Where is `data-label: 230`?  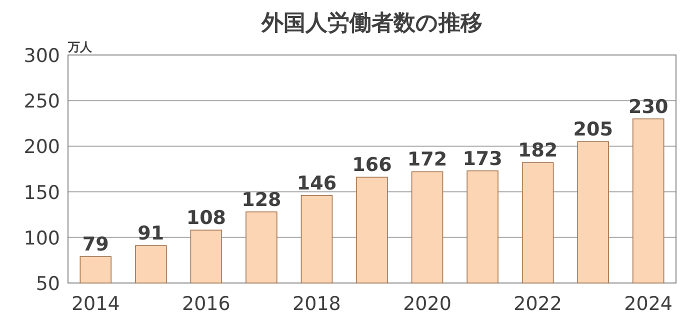
data-label: 230 is located at coordinates (648, 107).